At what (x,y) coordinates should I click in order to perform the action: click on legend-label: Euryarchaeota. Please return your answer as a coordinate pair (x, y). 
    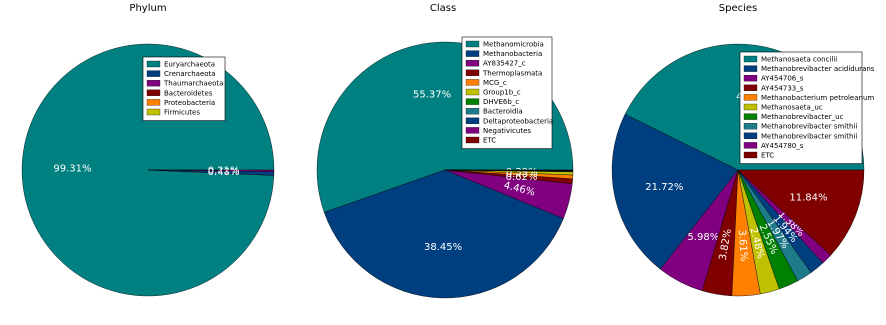
    Looking at the image, I should click on (189, 65).